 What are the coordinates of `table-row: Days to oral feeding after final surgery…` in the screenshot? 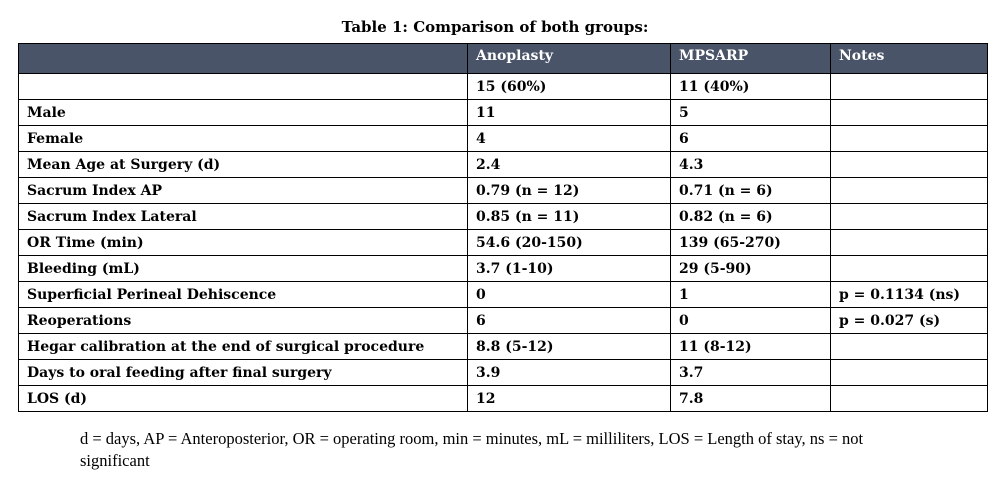 It's located at (503, 372).